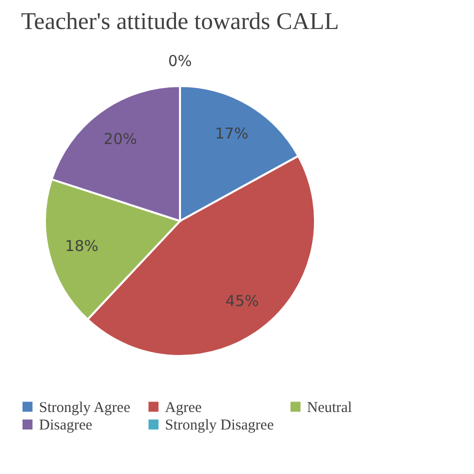  What do you see at coordinates (121, 139) in the screenshot?
I see `data-label: 20%` at bounding box center [121, 139].